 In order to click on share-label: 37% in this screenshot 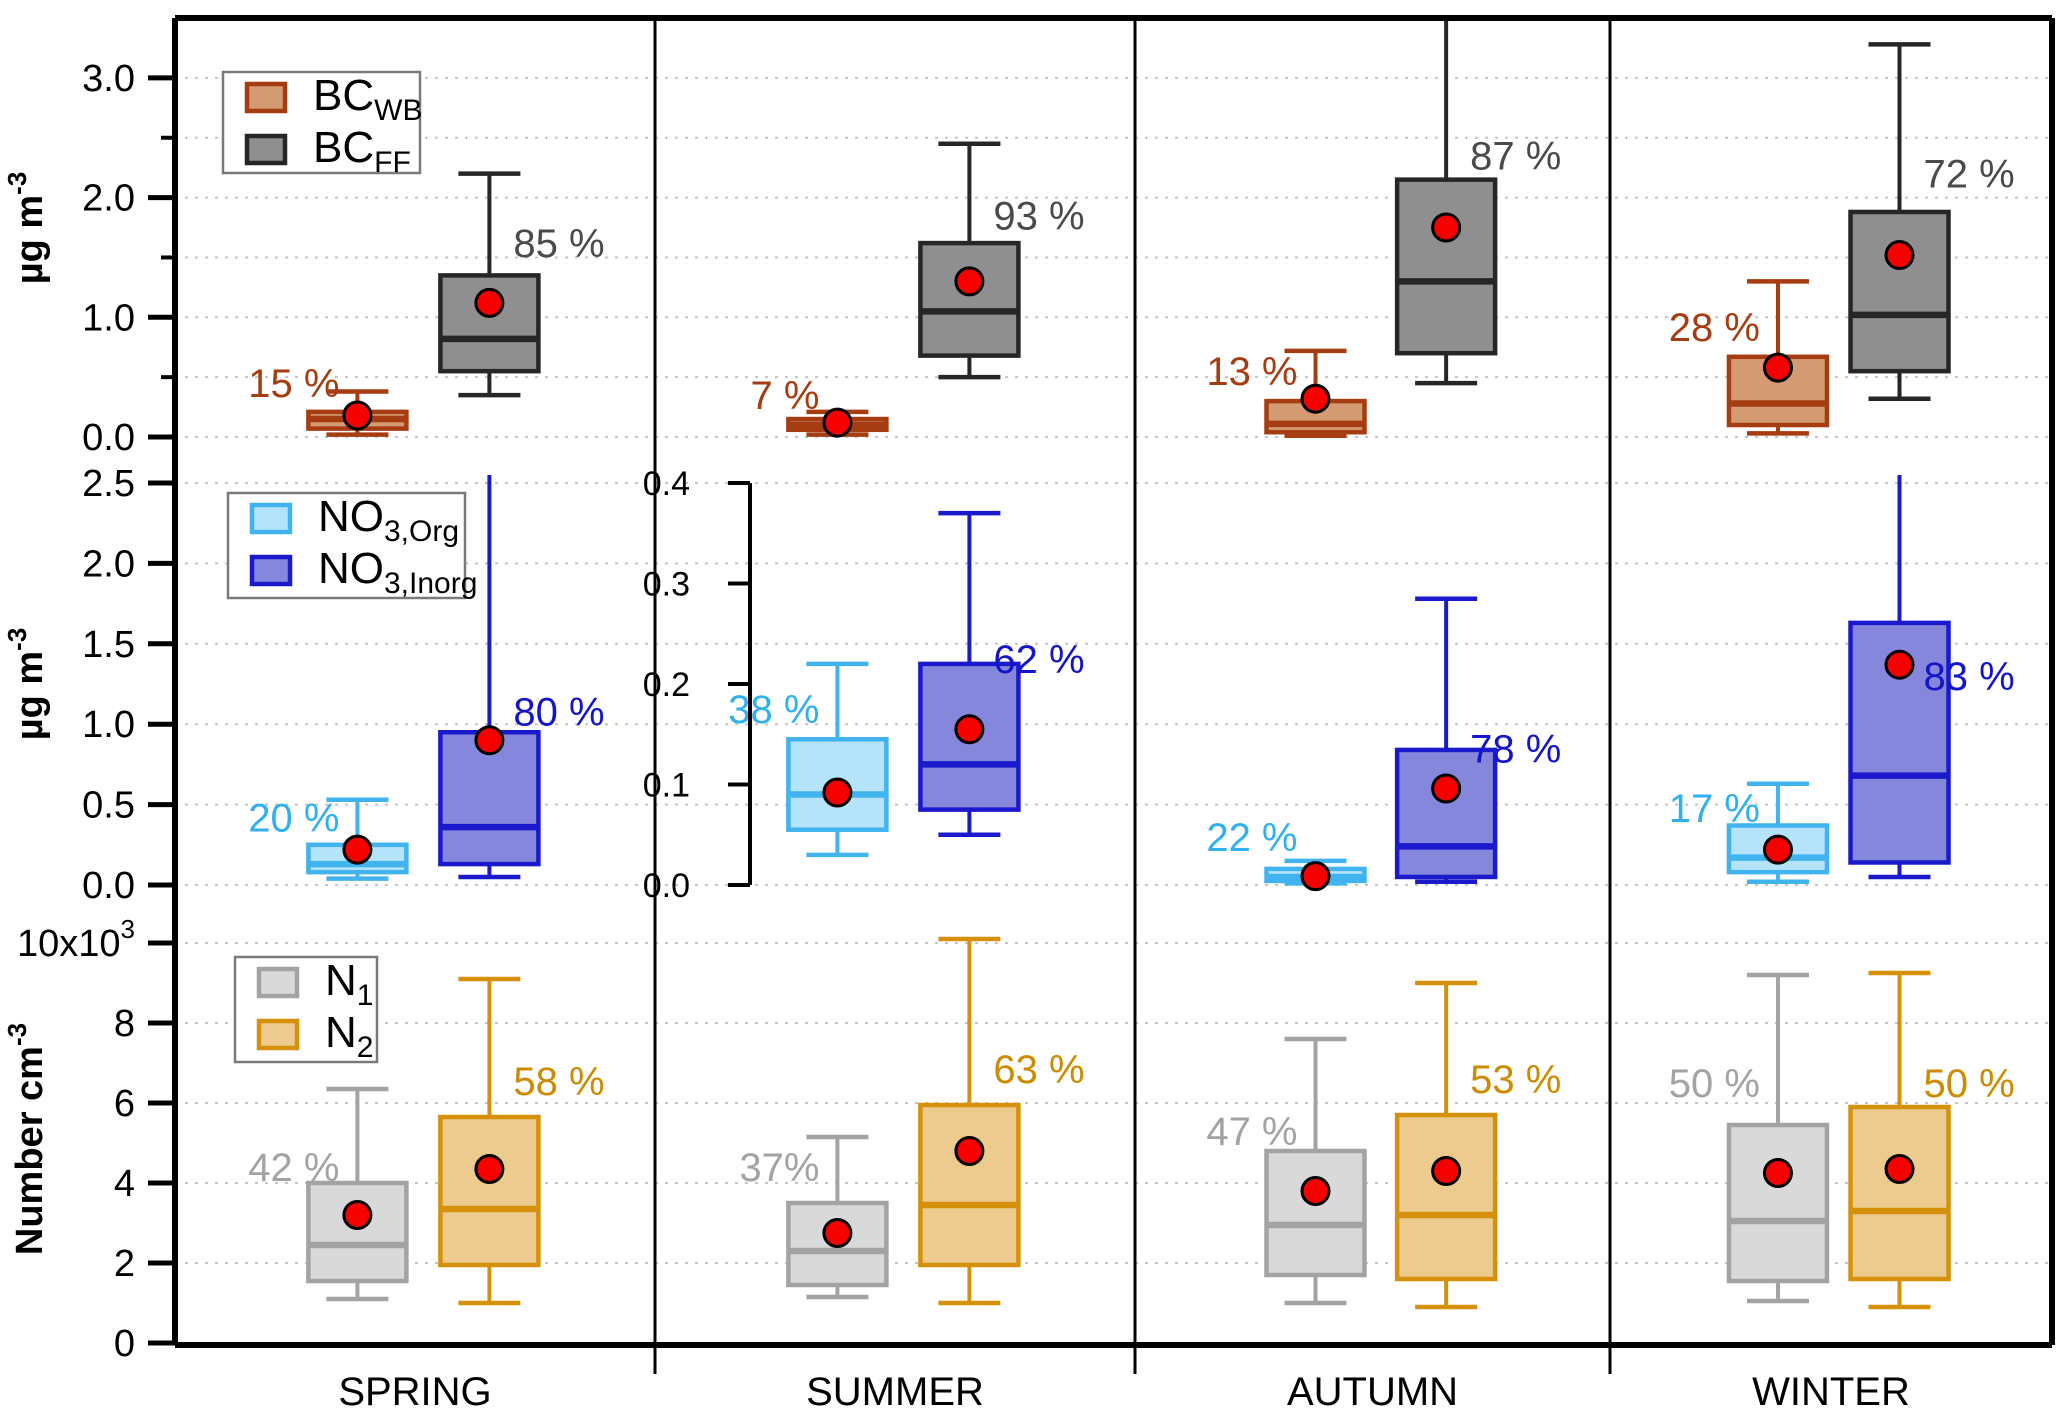, I will do `click(779, 1168)`.